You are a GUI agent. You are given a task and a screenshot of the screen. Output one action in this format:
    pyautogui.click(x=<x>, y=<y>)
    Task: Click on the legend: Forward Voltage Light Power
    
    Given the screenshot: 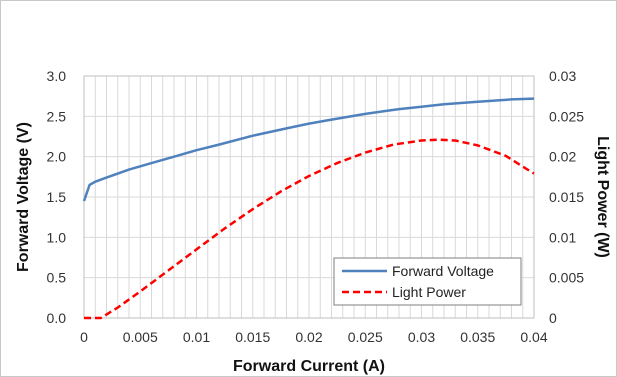 What is the action you would take?
    pyautogui.click(x=427, y=281)
    